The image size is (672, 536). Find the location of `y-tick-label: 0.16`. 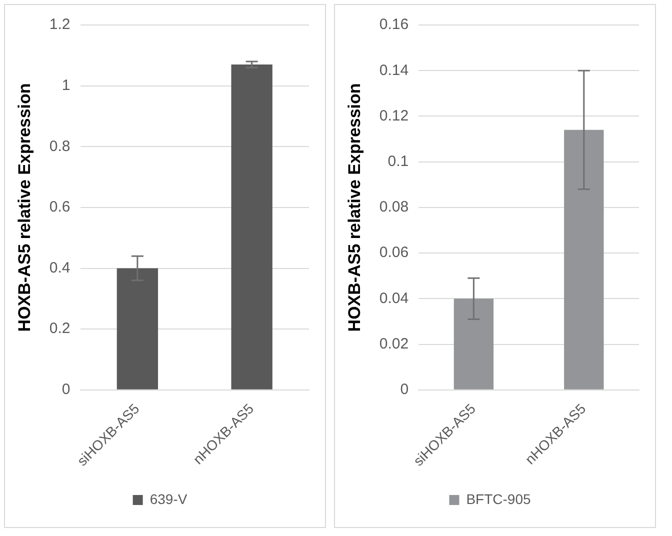

y-tick-label: 0.16 is located at coordinates (394, 25).